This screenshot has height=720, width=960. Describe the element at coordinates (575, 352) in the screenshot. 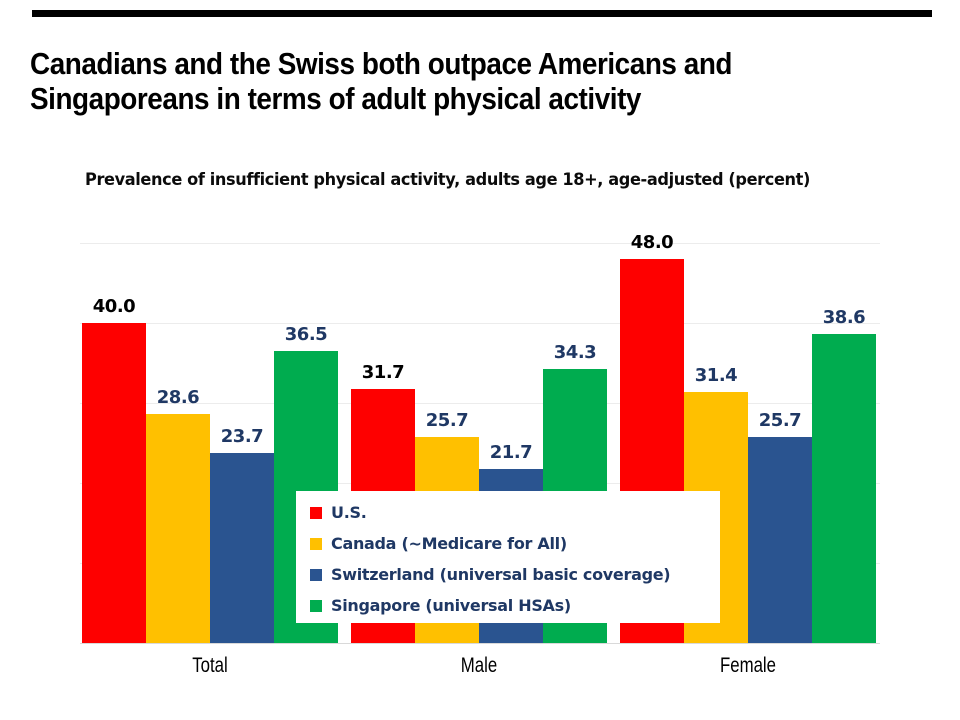

I see `bar-value-label: 34.3` at that location.